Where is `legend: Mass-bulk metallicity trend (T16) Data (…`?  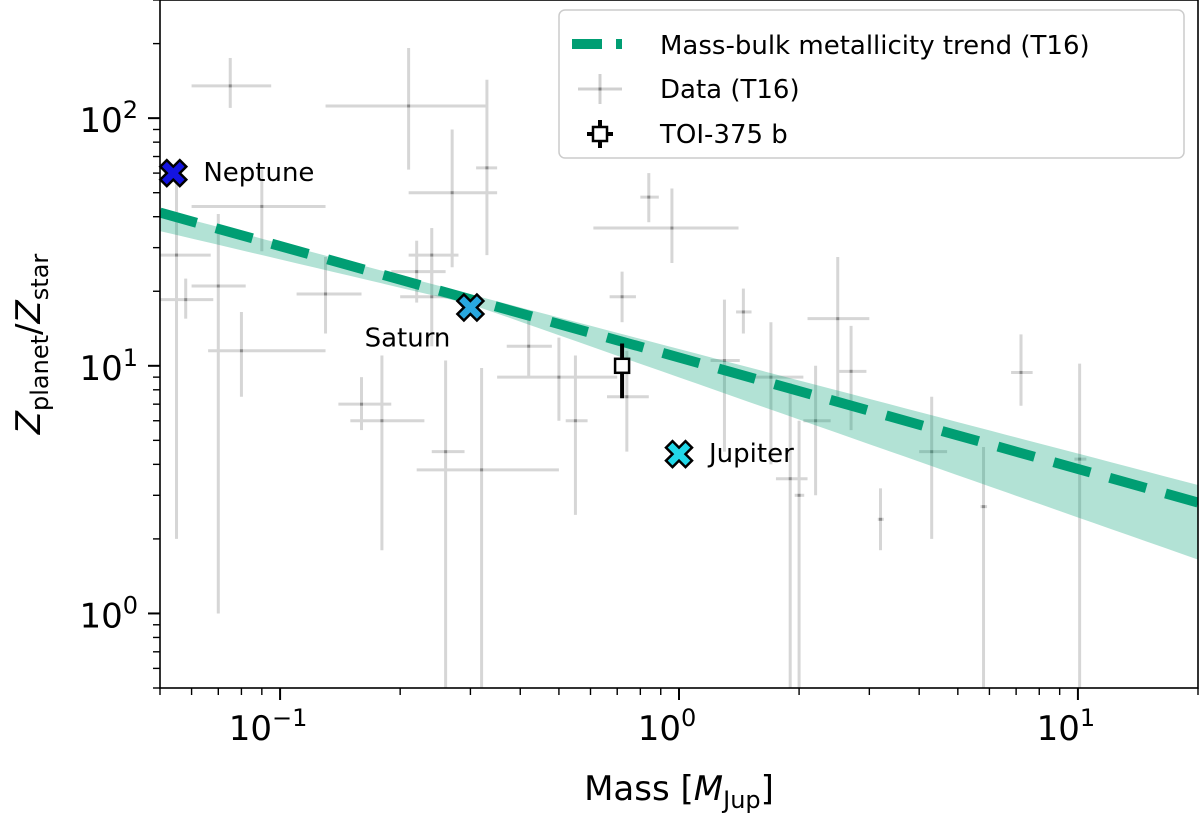 legend: Mass-bulk metallicity trend (T16) Data (… is located at coordinates (871, 84).